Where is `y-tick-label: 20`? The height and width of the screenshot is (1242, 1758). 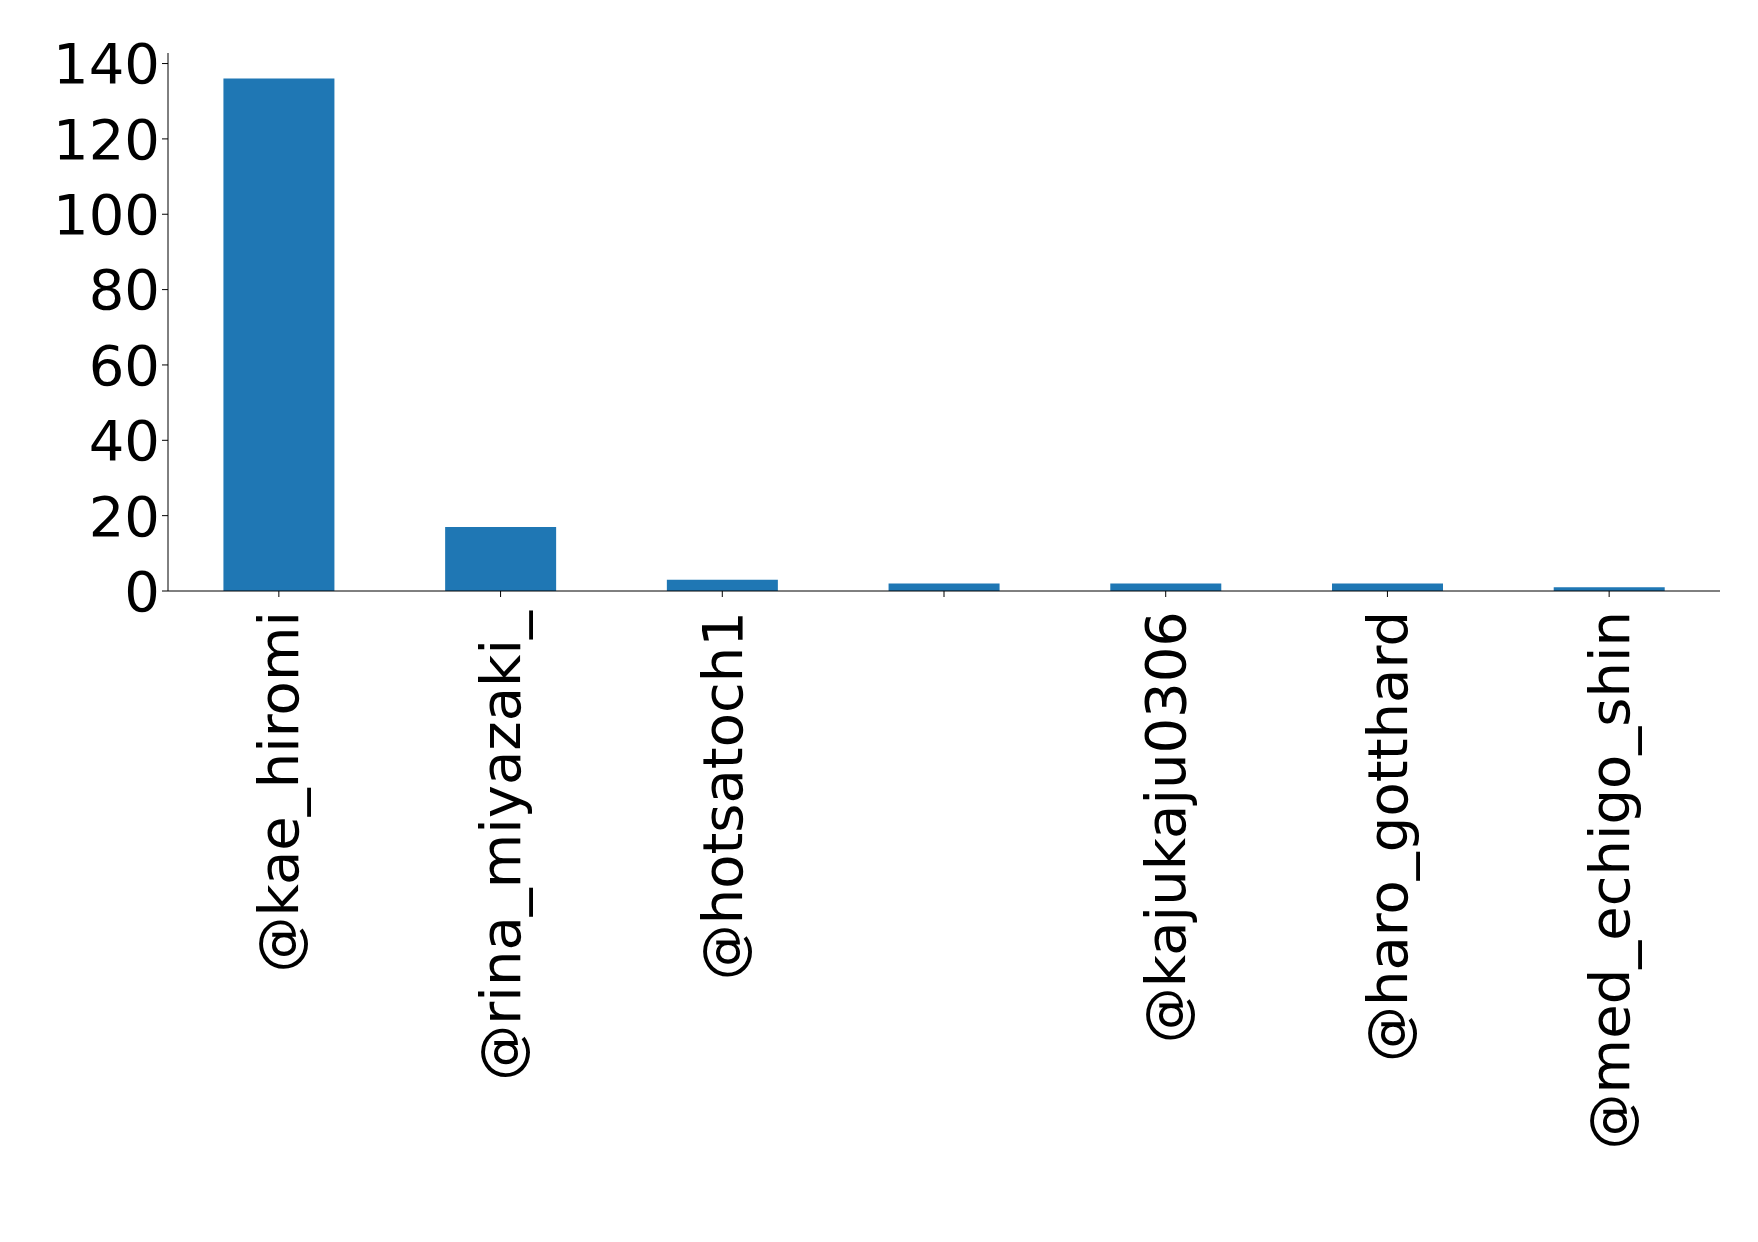 y-tick-label: 20 is located at coordinates (124, 516).